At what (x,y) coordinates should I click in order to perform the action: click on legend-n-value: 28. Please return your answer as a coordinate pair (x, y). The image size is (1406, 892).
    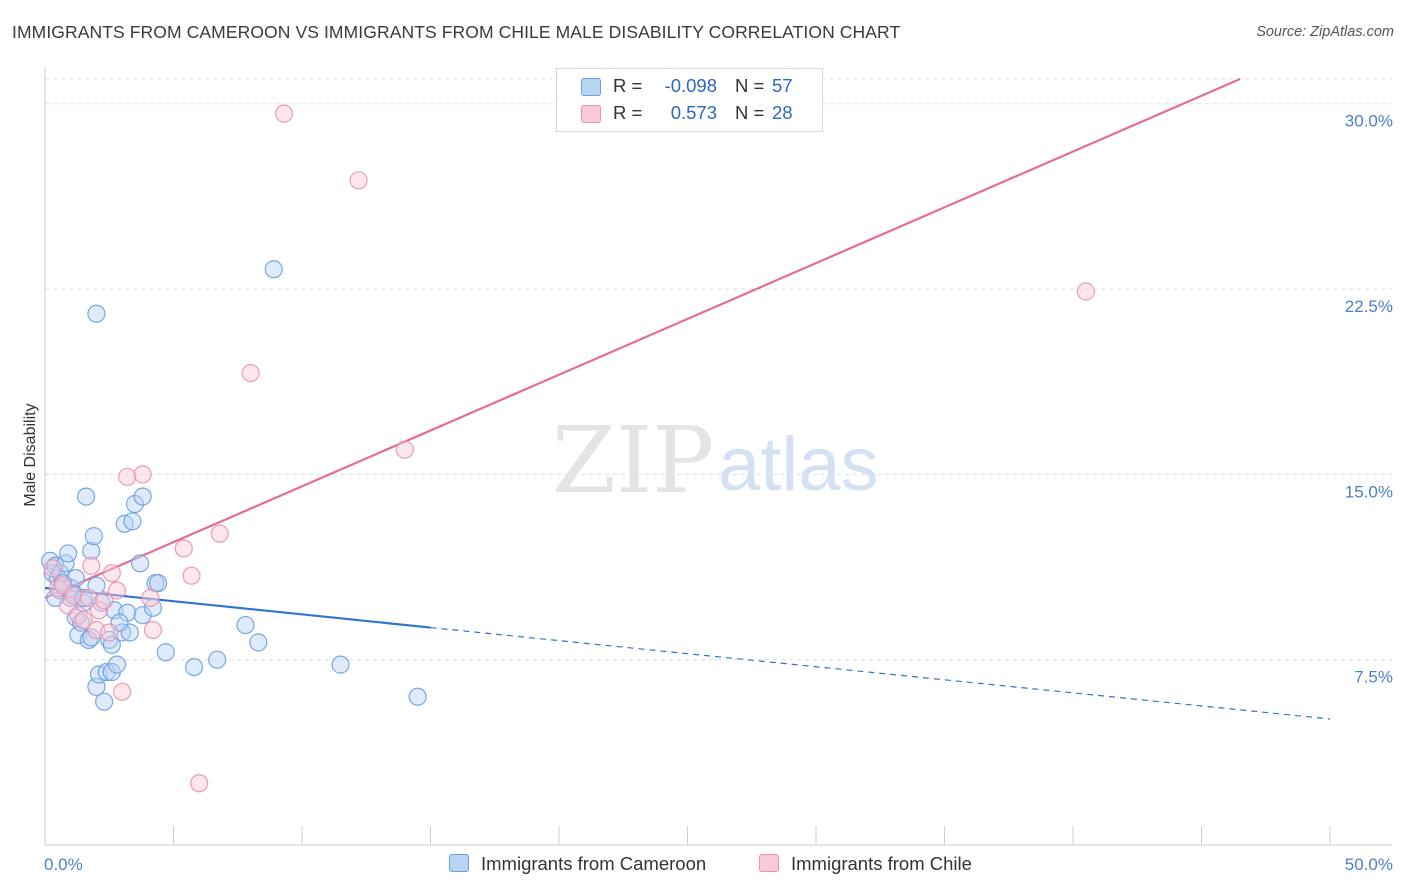
    Looking at the image, I should click on (782, 112).